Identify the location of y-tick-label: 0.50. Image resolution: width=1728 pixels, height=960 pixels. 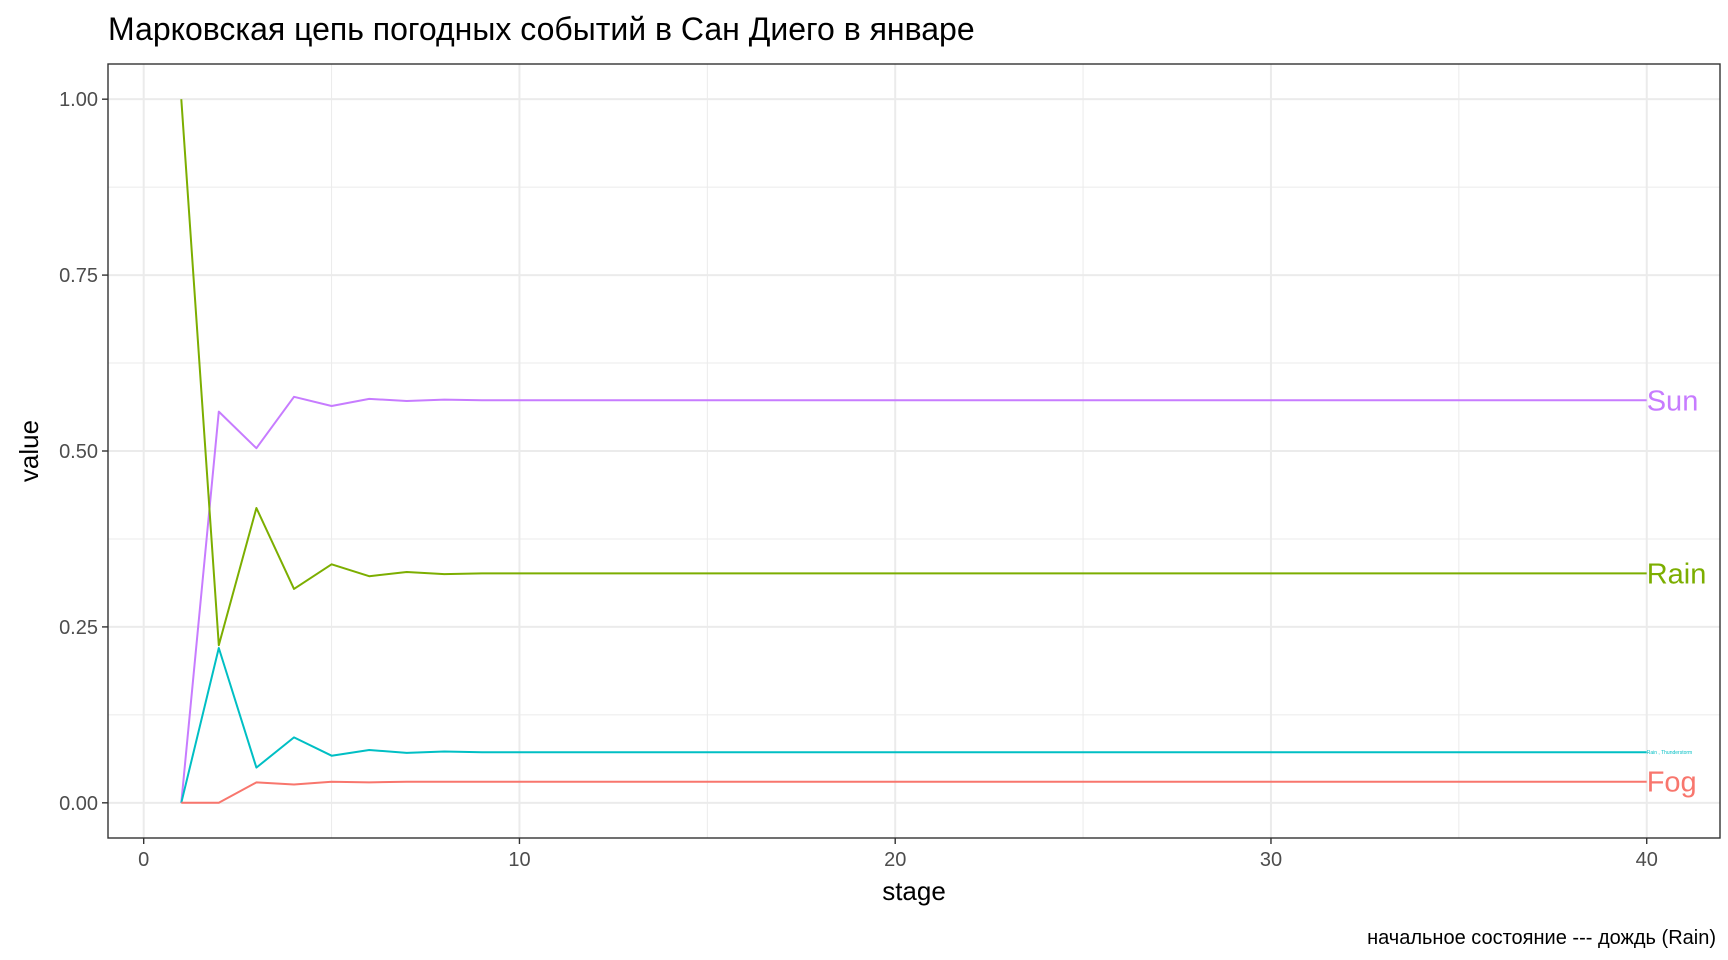
(78, 452).